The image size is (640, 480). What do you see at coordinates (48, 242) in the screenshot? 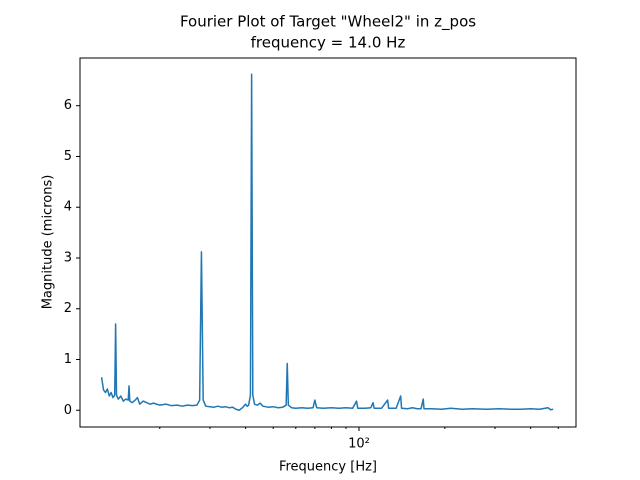
I see `y-axis-label: Magnitude (microns)` at bounding box center [48, 242].